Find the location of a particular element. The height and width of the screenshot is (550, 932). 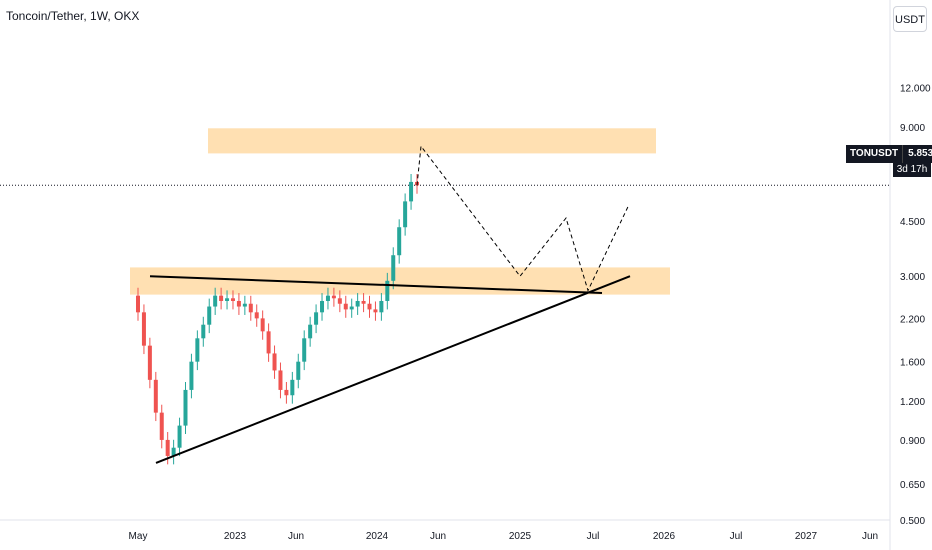

last-price-value: 5.853 is located at coordinates (917, 154).